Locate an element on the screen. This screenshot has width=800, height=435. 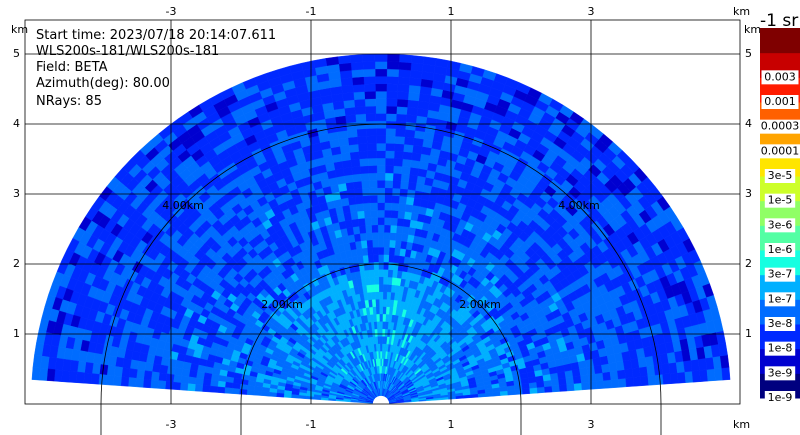
start-time-label: Start time: 2023/07/18 20:14:07.611 is located at coordinates (156, 35).